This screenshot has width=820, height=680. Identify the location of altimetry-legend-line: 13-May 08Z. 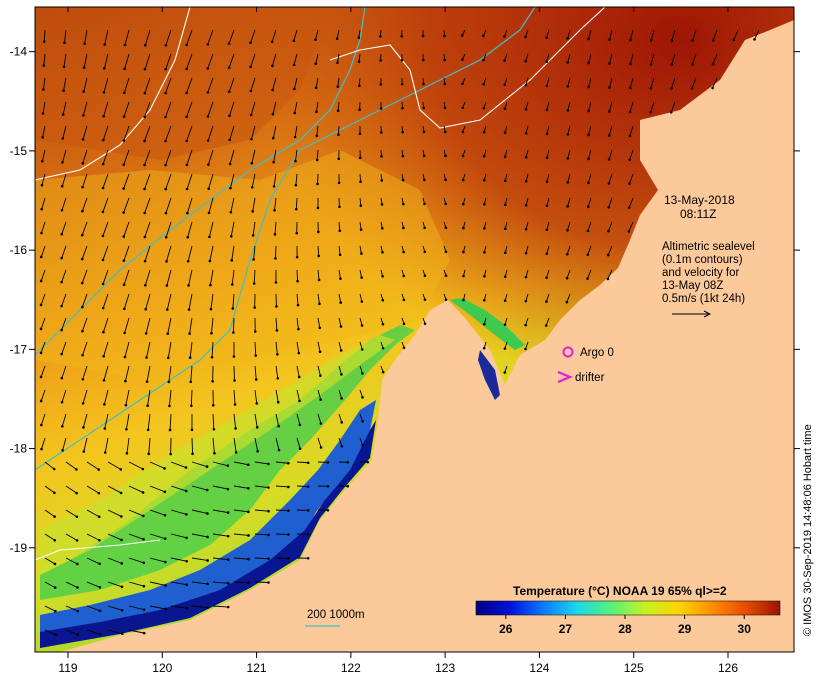
(692, 286).